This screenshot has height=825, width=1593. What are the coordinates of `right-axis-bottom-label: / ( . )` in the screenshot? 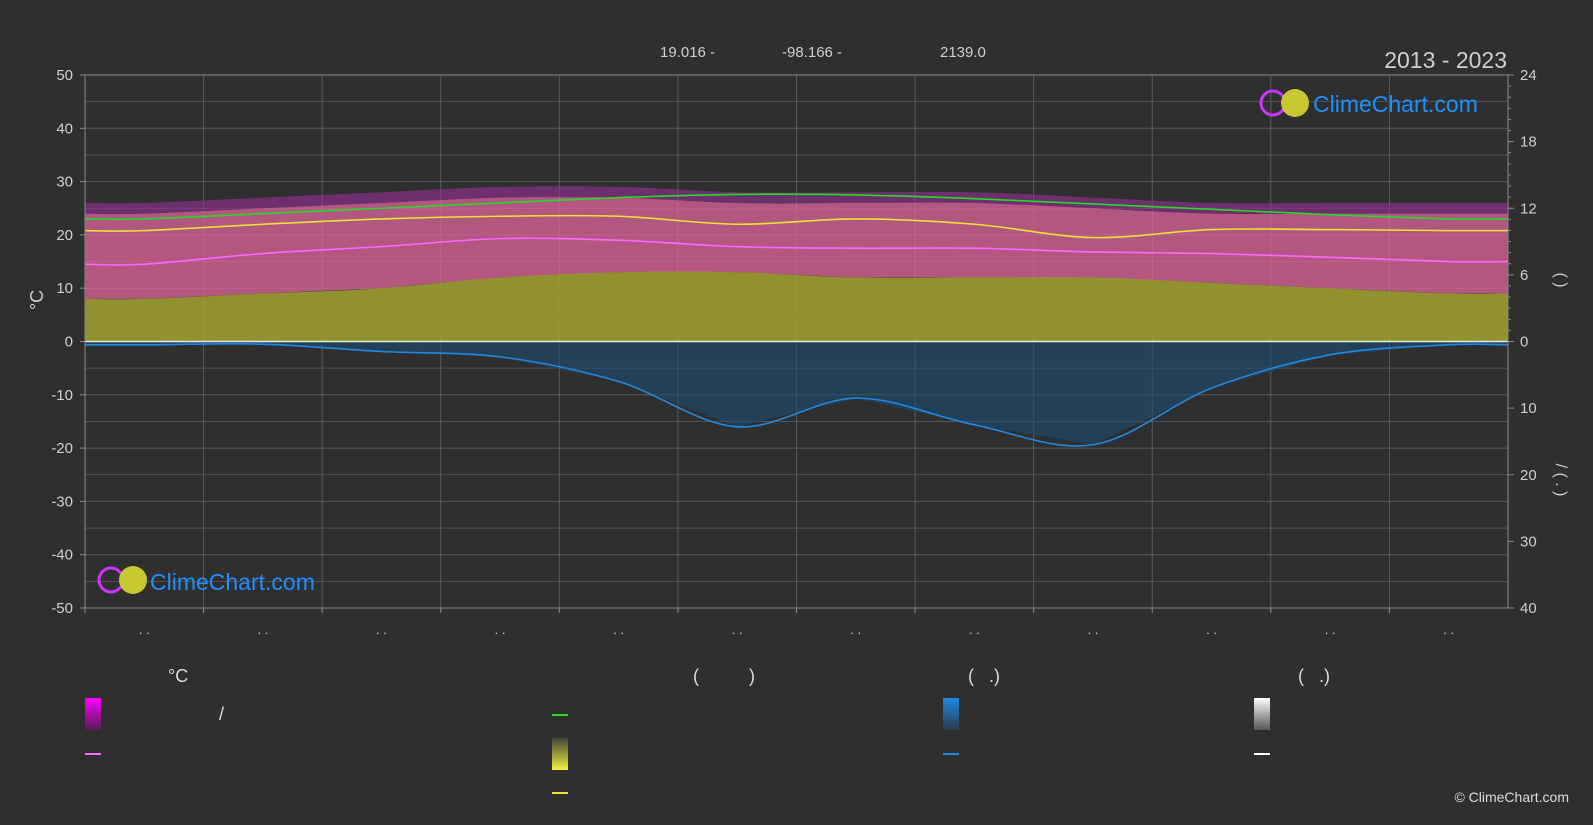 It's located at (1560, 480).